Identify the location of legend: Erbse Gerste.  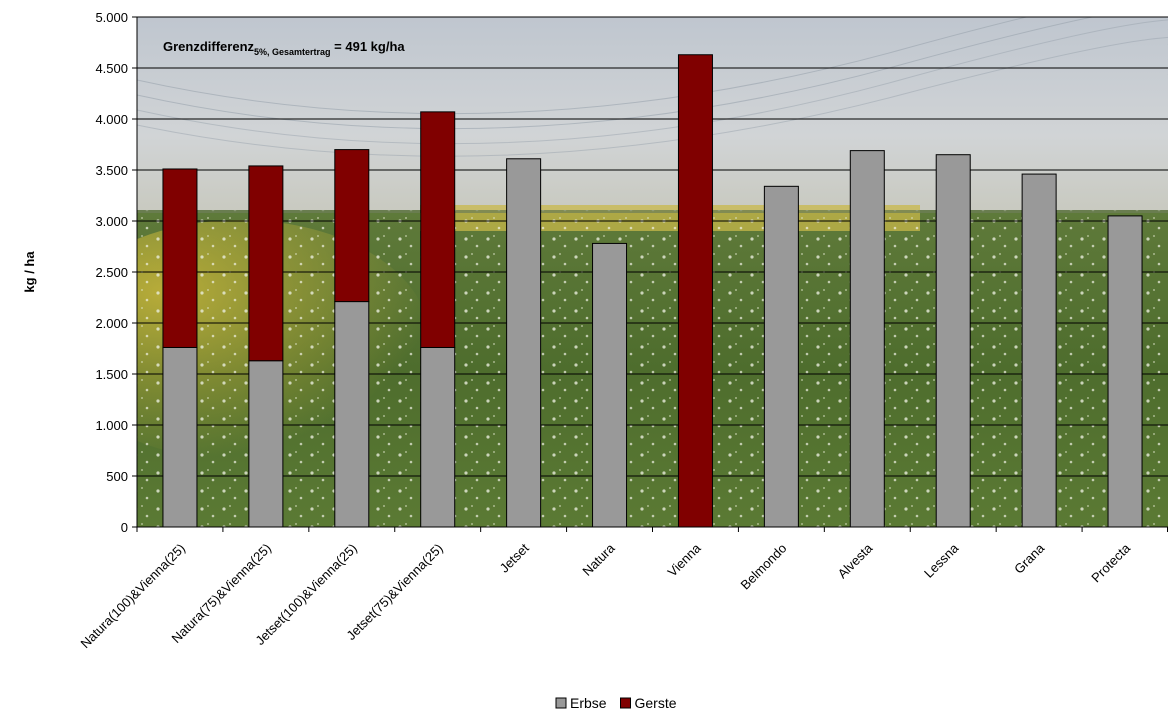
(616, 703).